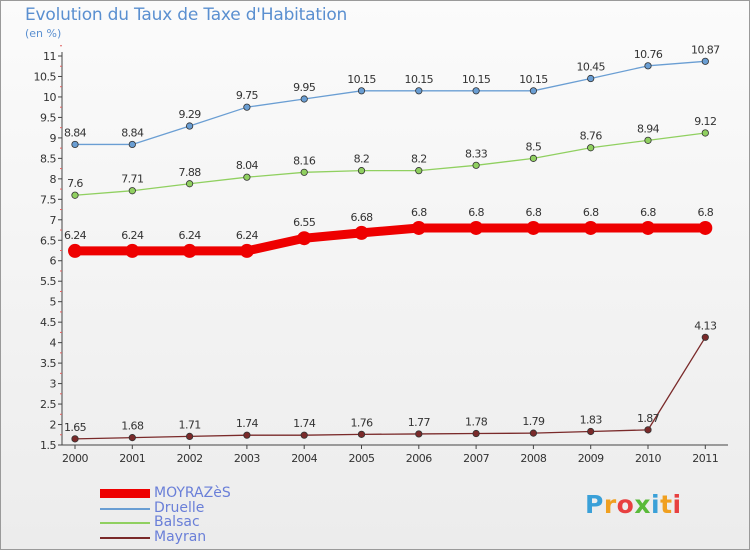 This screenshot has width=750, height=550. I want to click on series-line-moyrazès, so click(390, 239).